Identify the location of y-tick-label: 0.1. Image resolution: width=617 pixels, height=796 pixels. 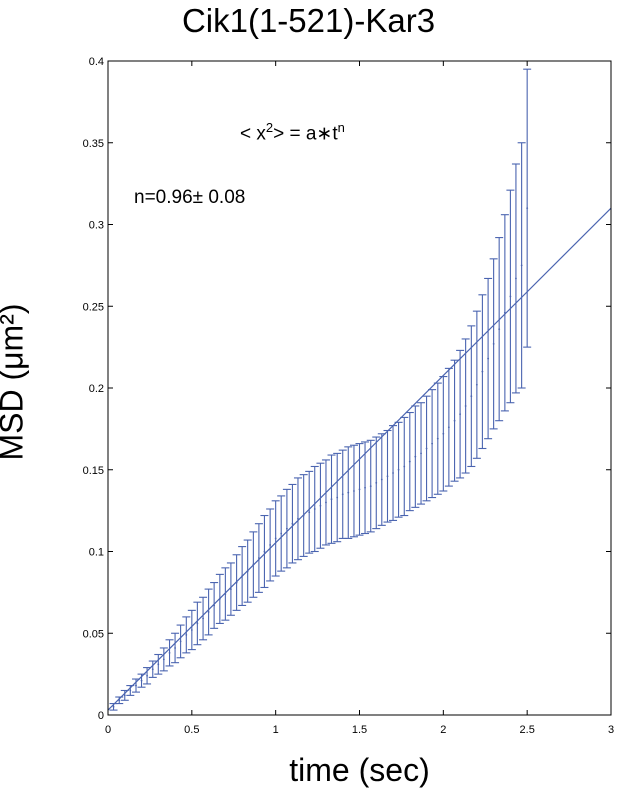
(96, 553).